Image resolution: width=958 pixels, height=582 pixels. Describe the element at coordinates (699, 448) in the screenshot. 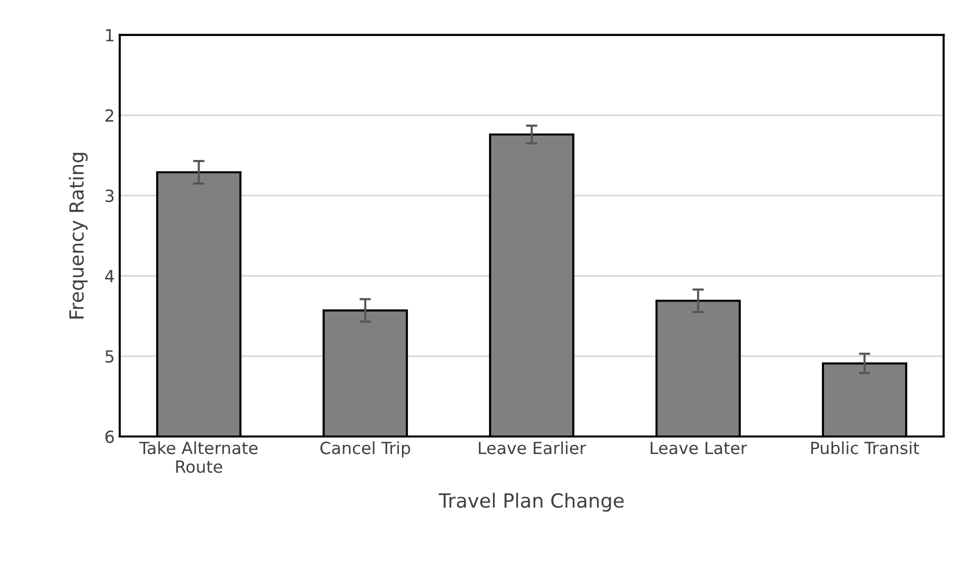

I see `x-tick-label: Leave Later` at that location.